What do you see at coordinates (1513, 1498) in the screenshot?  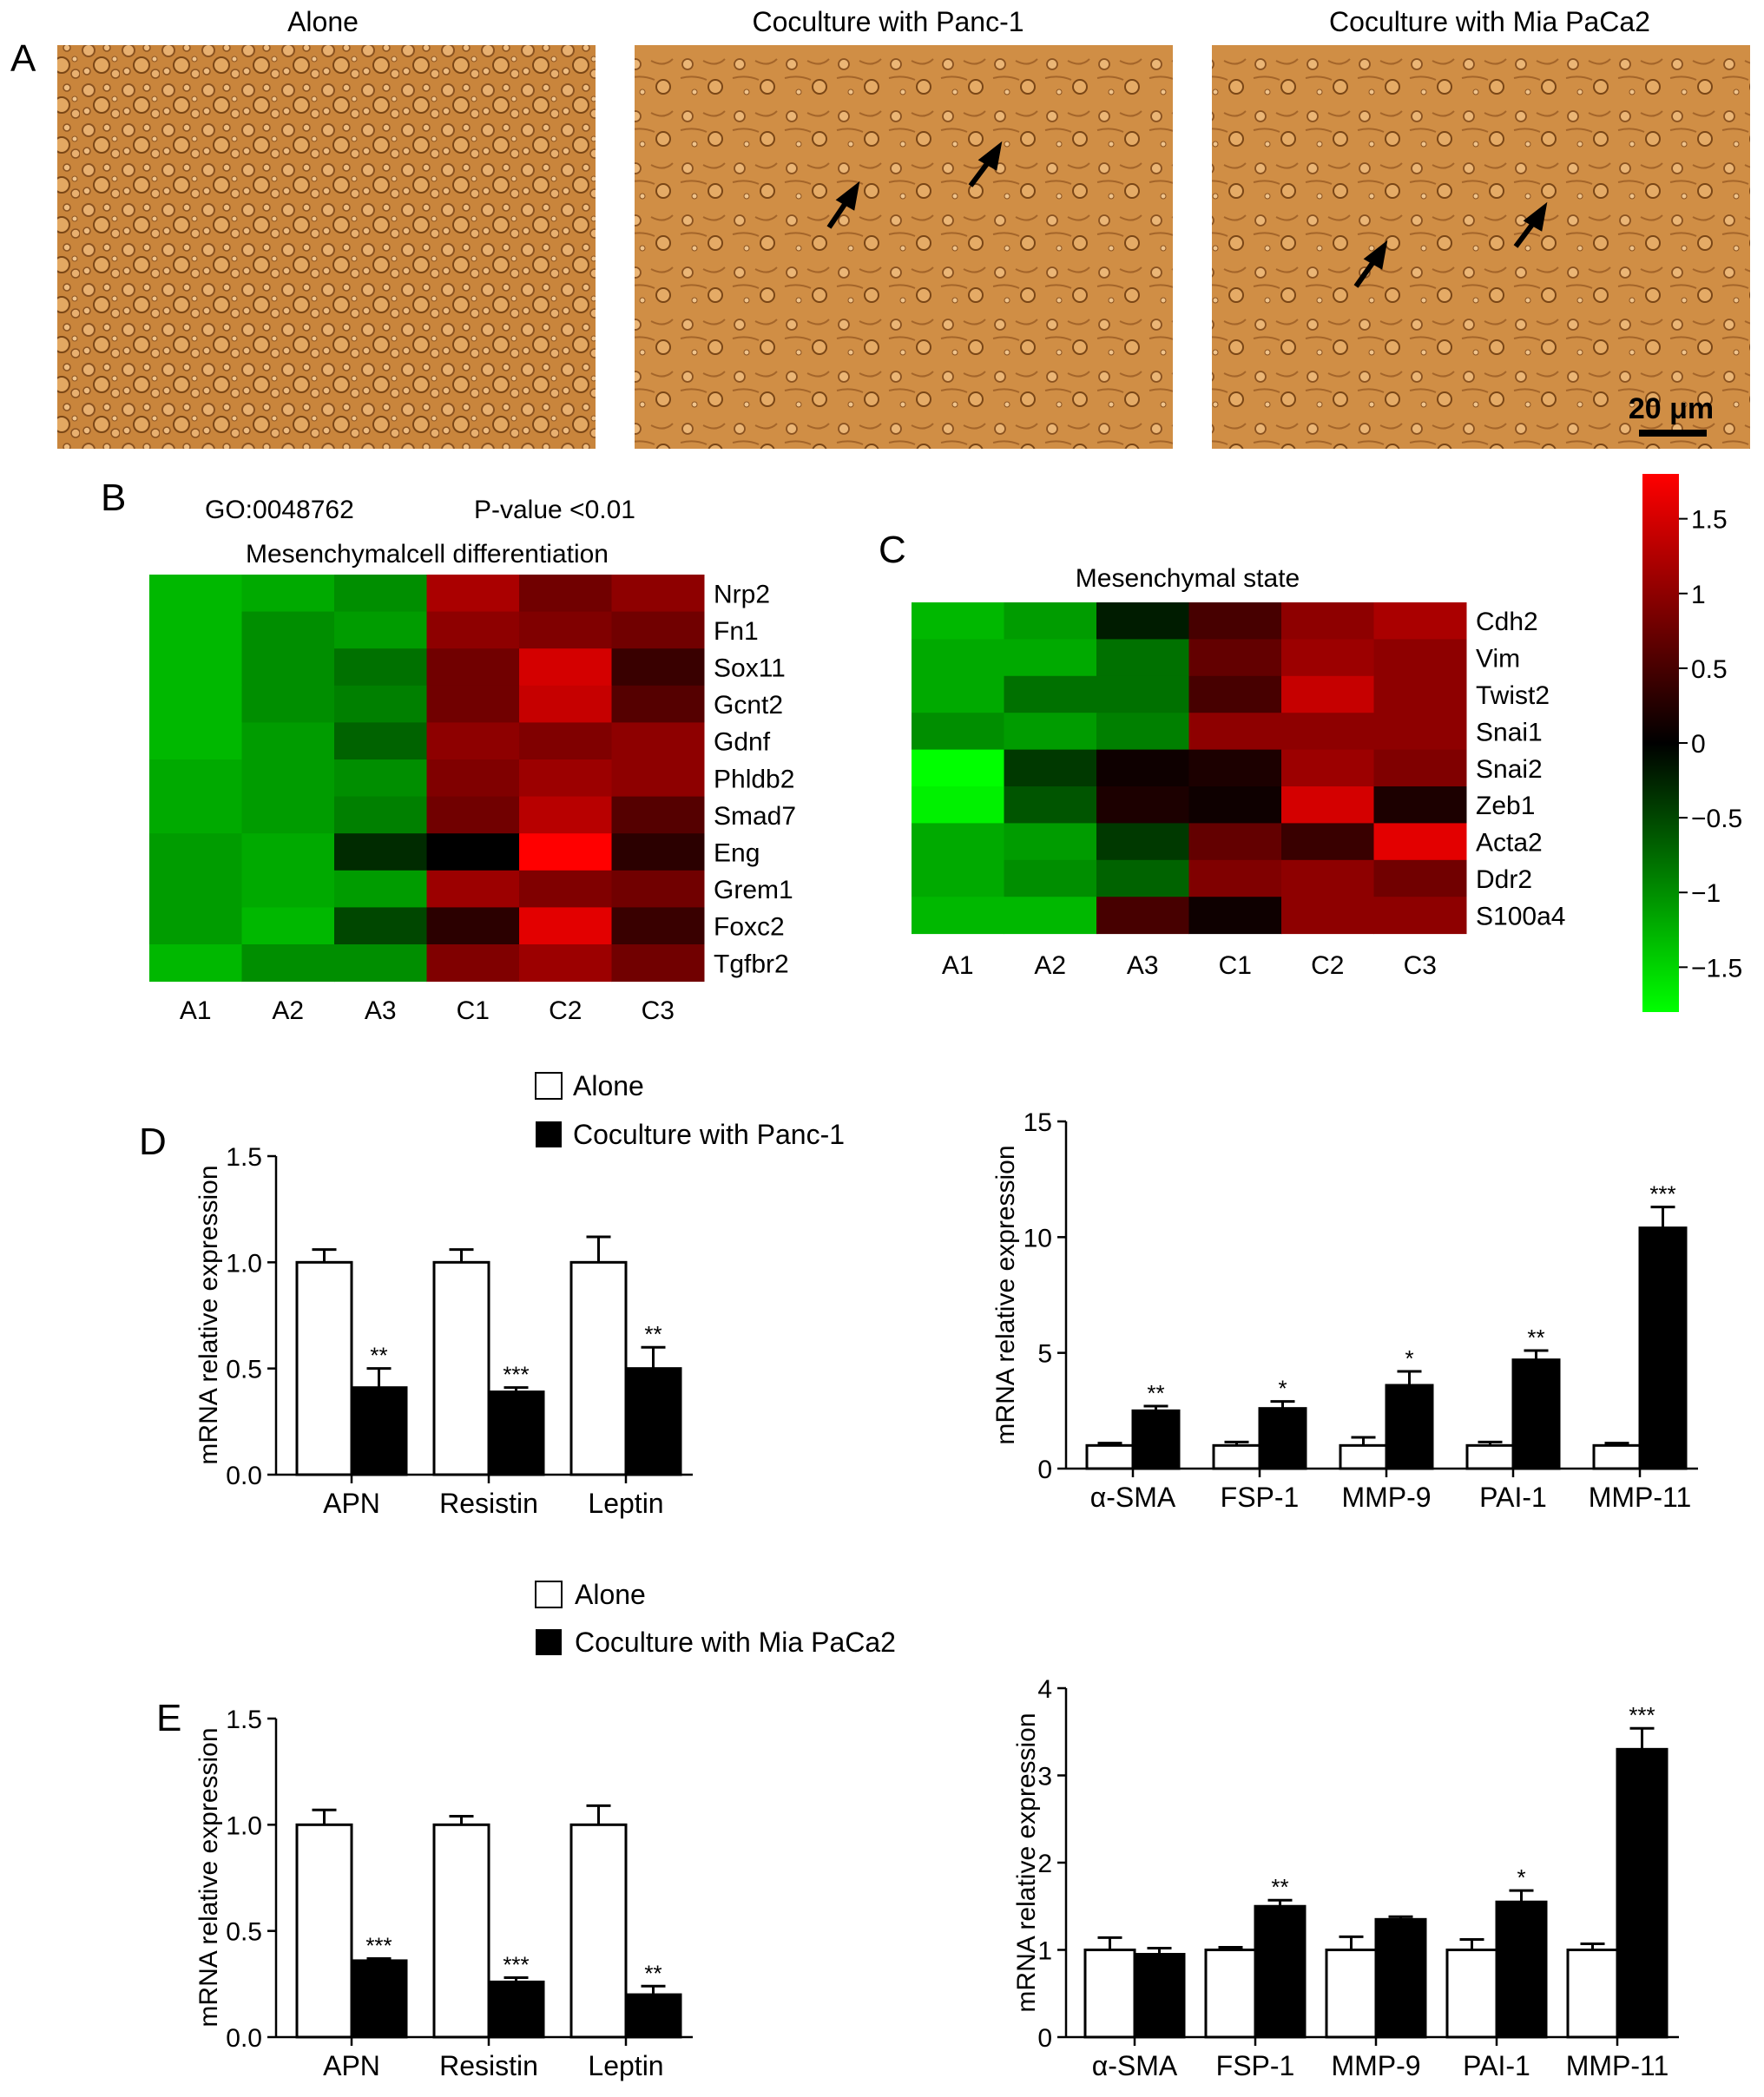 I see `x-category-label: PAI-1` at bounding box center [1513, 1498].